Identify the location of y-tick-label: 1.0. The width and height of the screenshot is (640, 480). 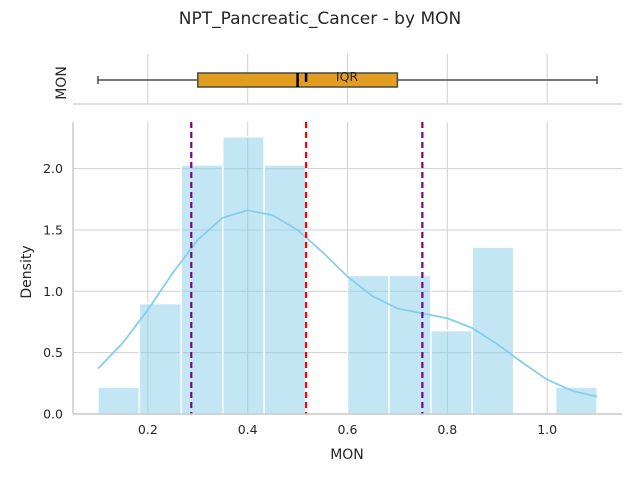
(53, 291).